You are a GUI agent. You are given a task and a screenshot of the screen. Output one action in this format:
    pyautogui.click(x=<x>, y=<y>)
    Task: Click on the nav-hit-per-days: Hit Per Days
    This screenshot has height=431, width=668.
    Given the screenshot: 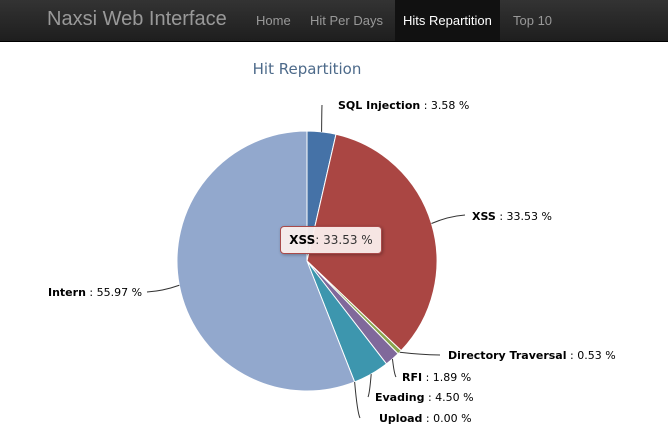 What is the action you would take?
    pyautogui.click(x=346, y=20)
    